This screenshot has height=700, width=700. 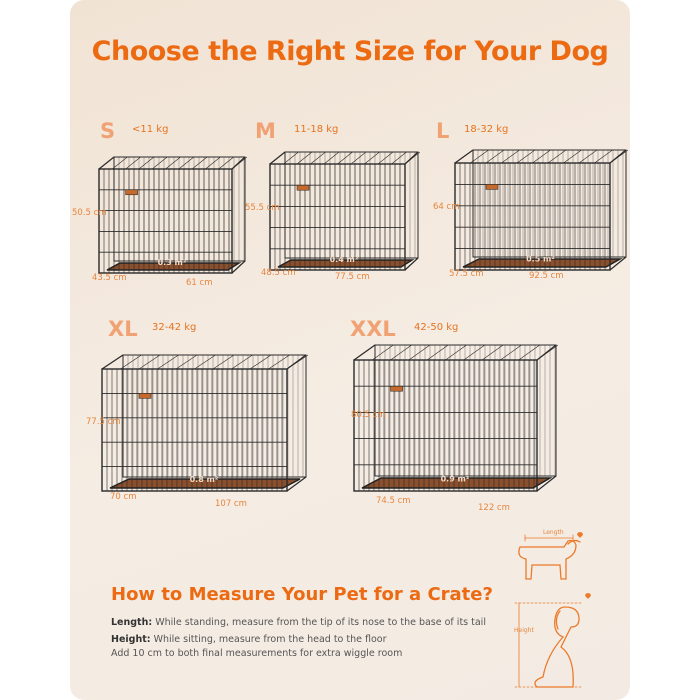 I want to click on icon-height-label: Height, so click(x=524, y=630).